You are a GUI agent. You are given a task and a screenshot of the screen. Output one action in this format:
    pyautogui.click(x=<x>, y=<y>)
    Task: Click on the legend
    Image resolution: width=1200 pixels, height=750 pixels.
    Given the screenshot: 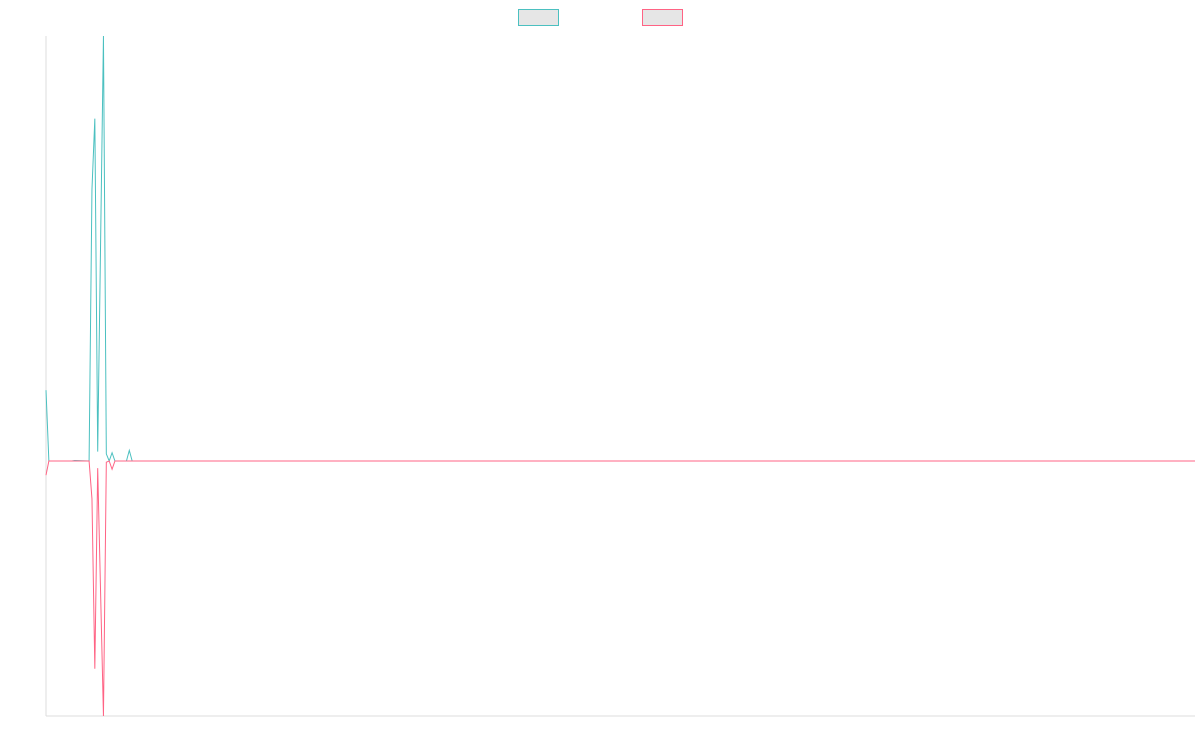 What is the action you would take?
    pyautogui.click(x=600, y=17)
    